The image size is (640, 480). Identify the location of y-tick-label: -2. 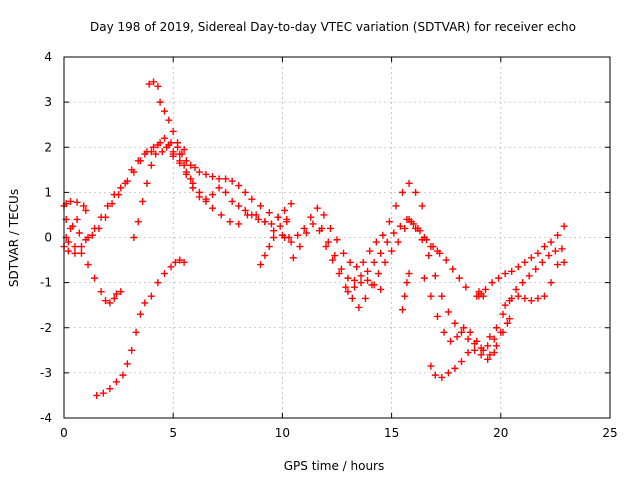
(46, 328).